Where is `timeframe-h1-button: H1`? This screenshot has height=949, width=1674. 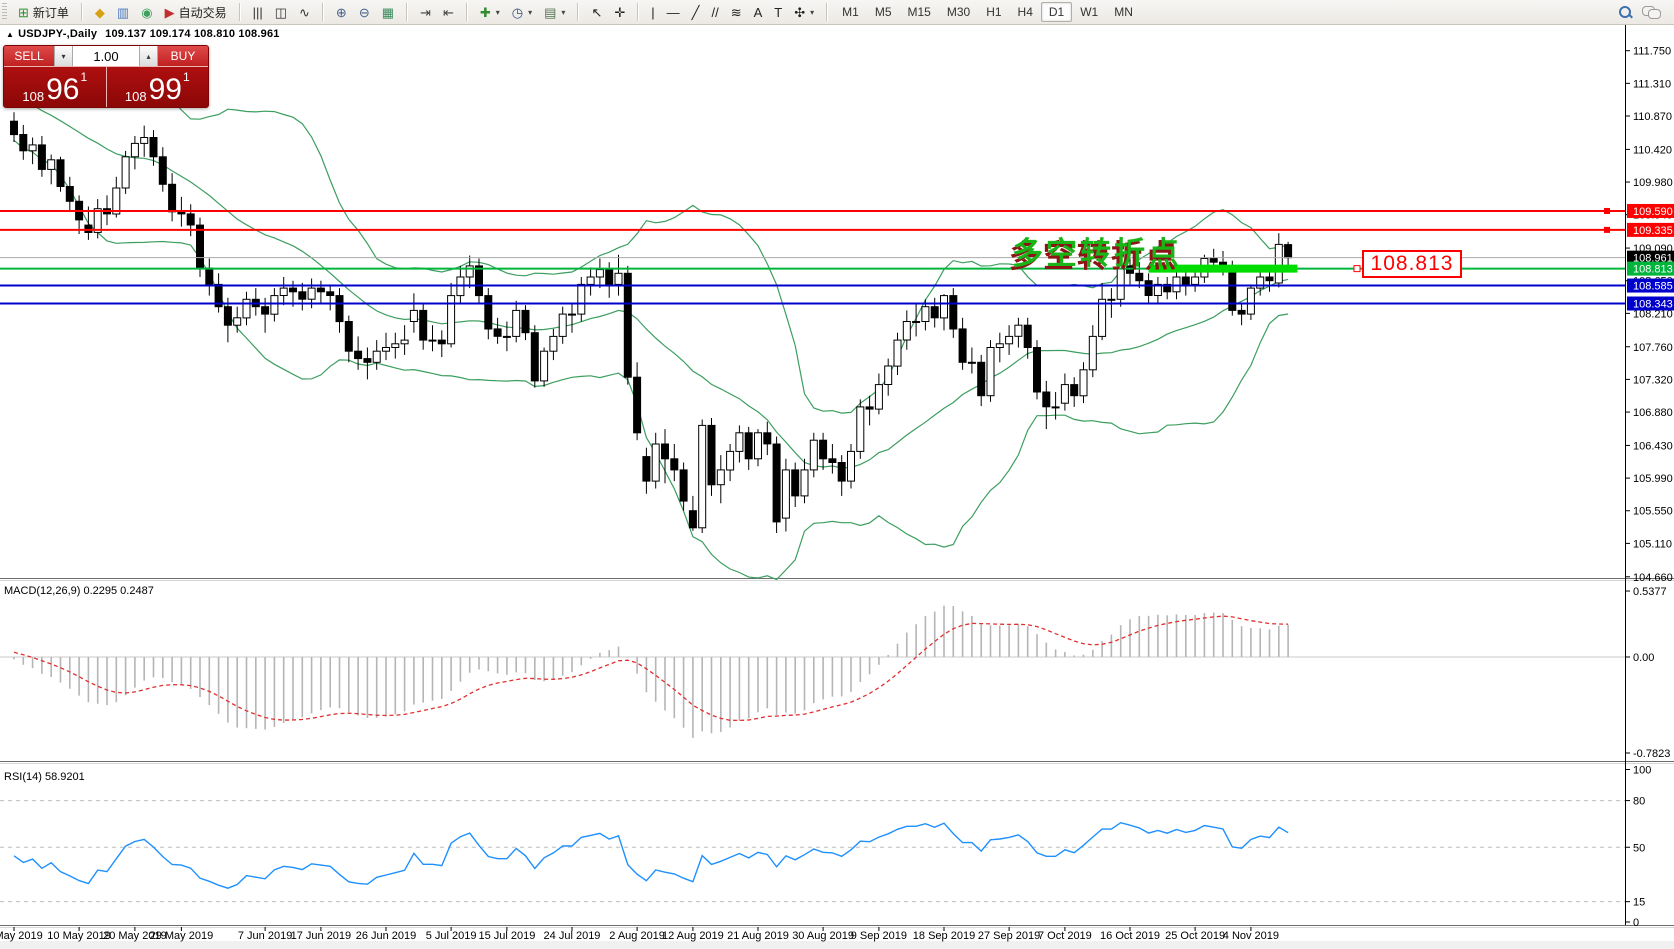
timeframe-h1-button: H1 is located at coordinates (994, 12).